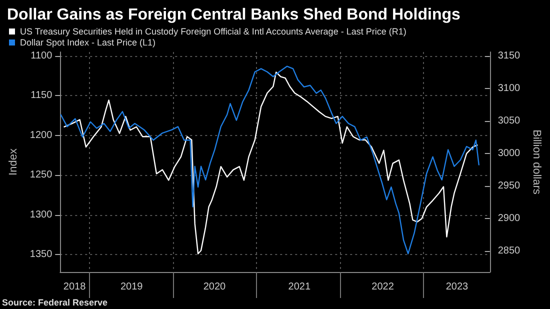 The width and height of the screenshot is (550, 309). I want to click on legend-label: Dollar Spot Index - Last Price (L1), so click(88, 43).